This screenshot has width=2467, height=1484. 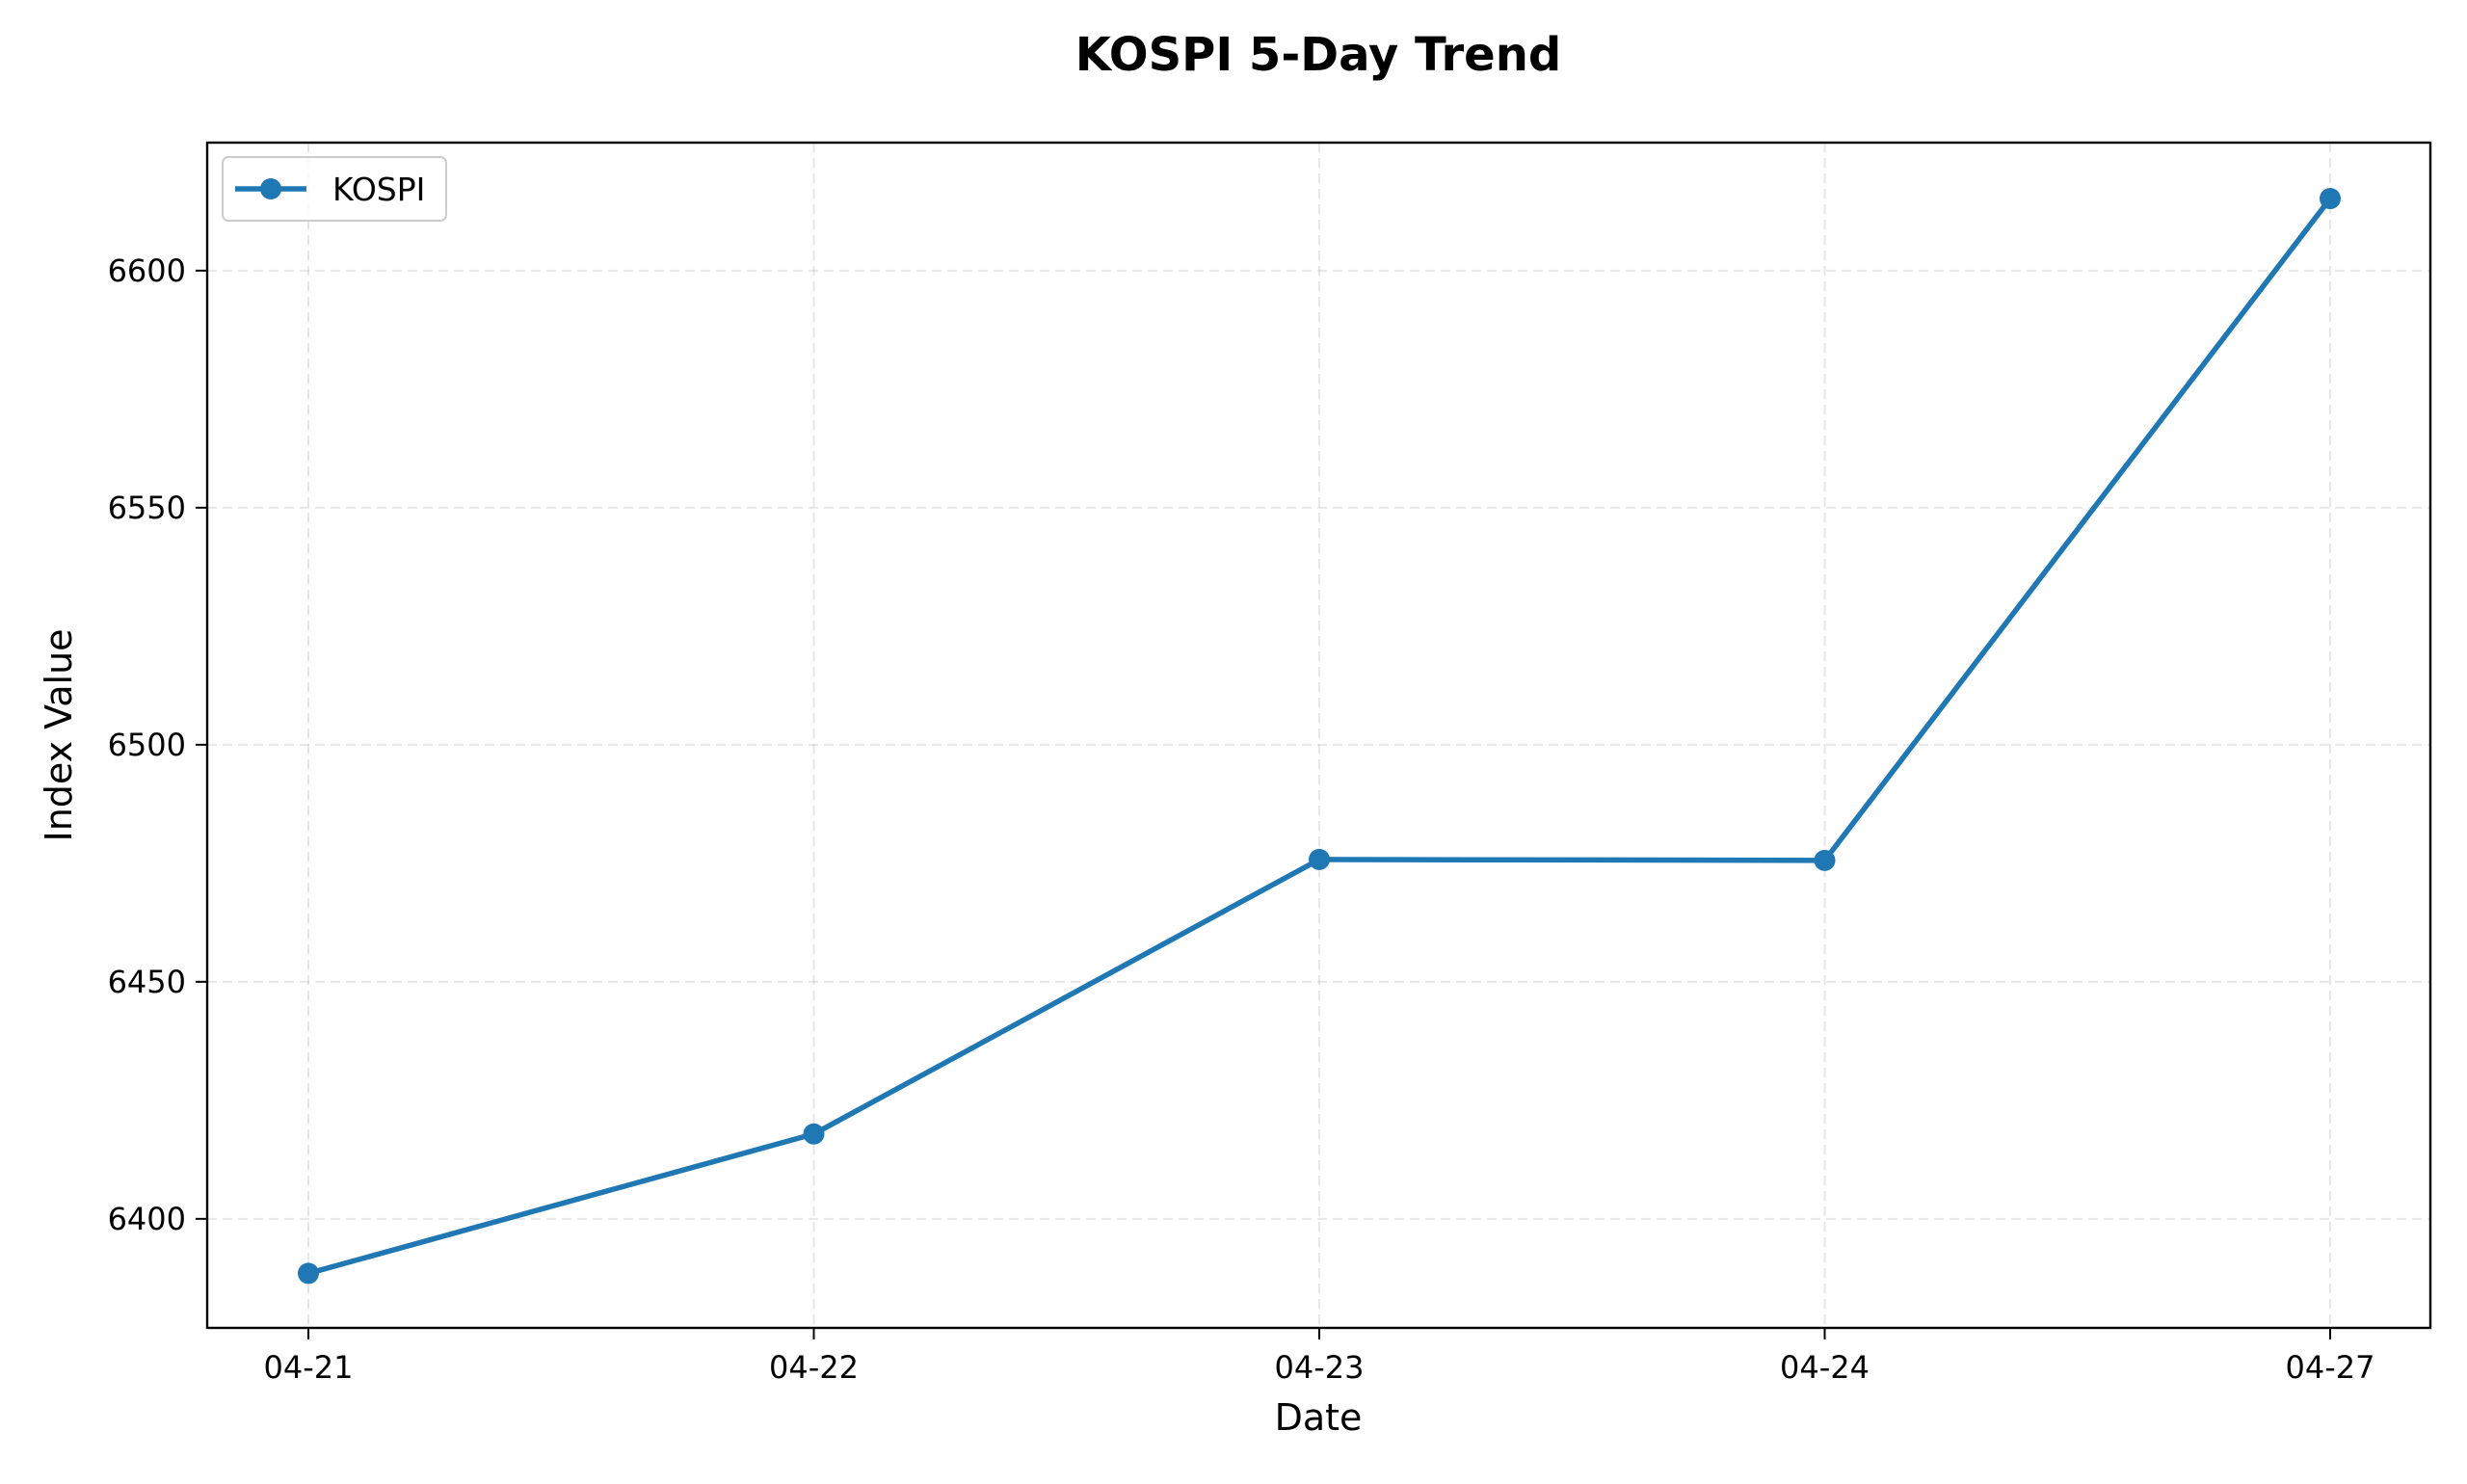 I want to click on chart-title: KOSPI 5-Day Trend, so click(x=1318, y=55).